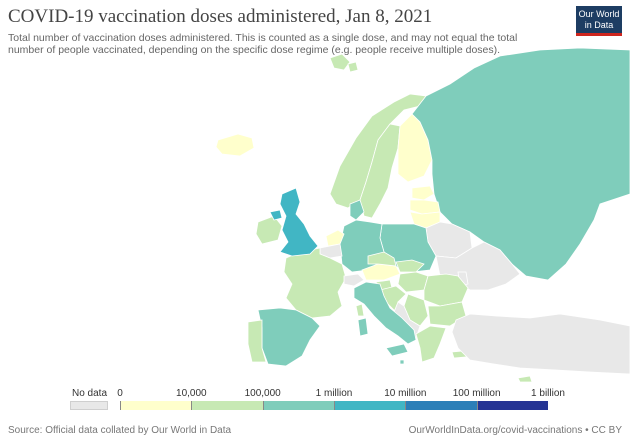  What do you see at coordinates (405, 393) in the screenshot?
I see `legend-tick-label: 10 million` at bounding box center [405, 393].